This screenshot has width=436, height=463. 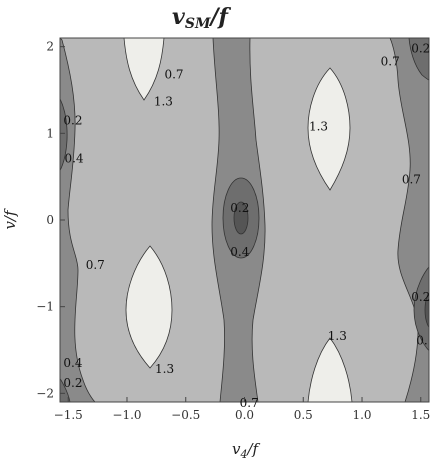 What do you see at coordinates (201, 18) in the screenshot?
I see `chart-title: vSM/f` at bounding box center [201, 18].